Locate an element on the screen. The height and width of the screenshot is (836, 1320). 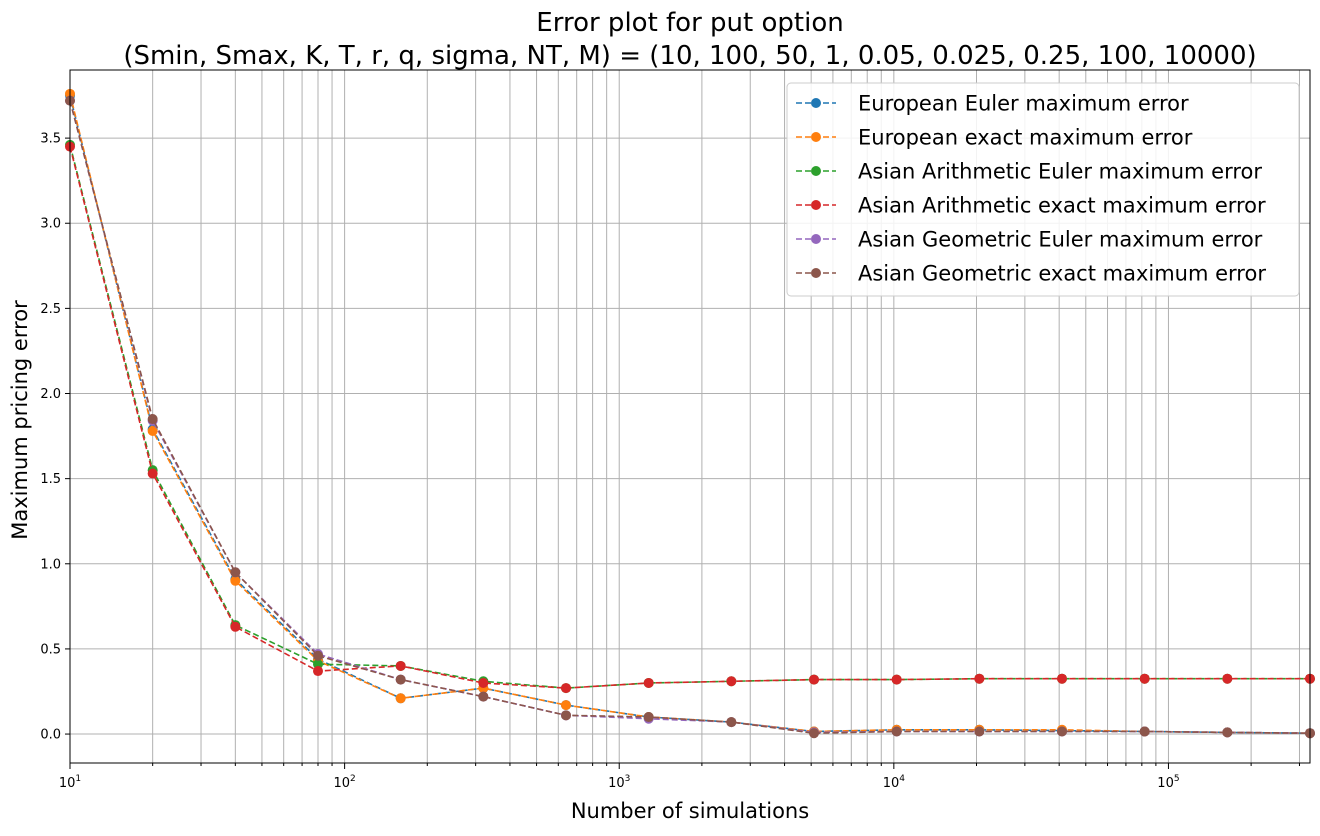
x-tick-label: 10³ is located at coordinates (619, 782).